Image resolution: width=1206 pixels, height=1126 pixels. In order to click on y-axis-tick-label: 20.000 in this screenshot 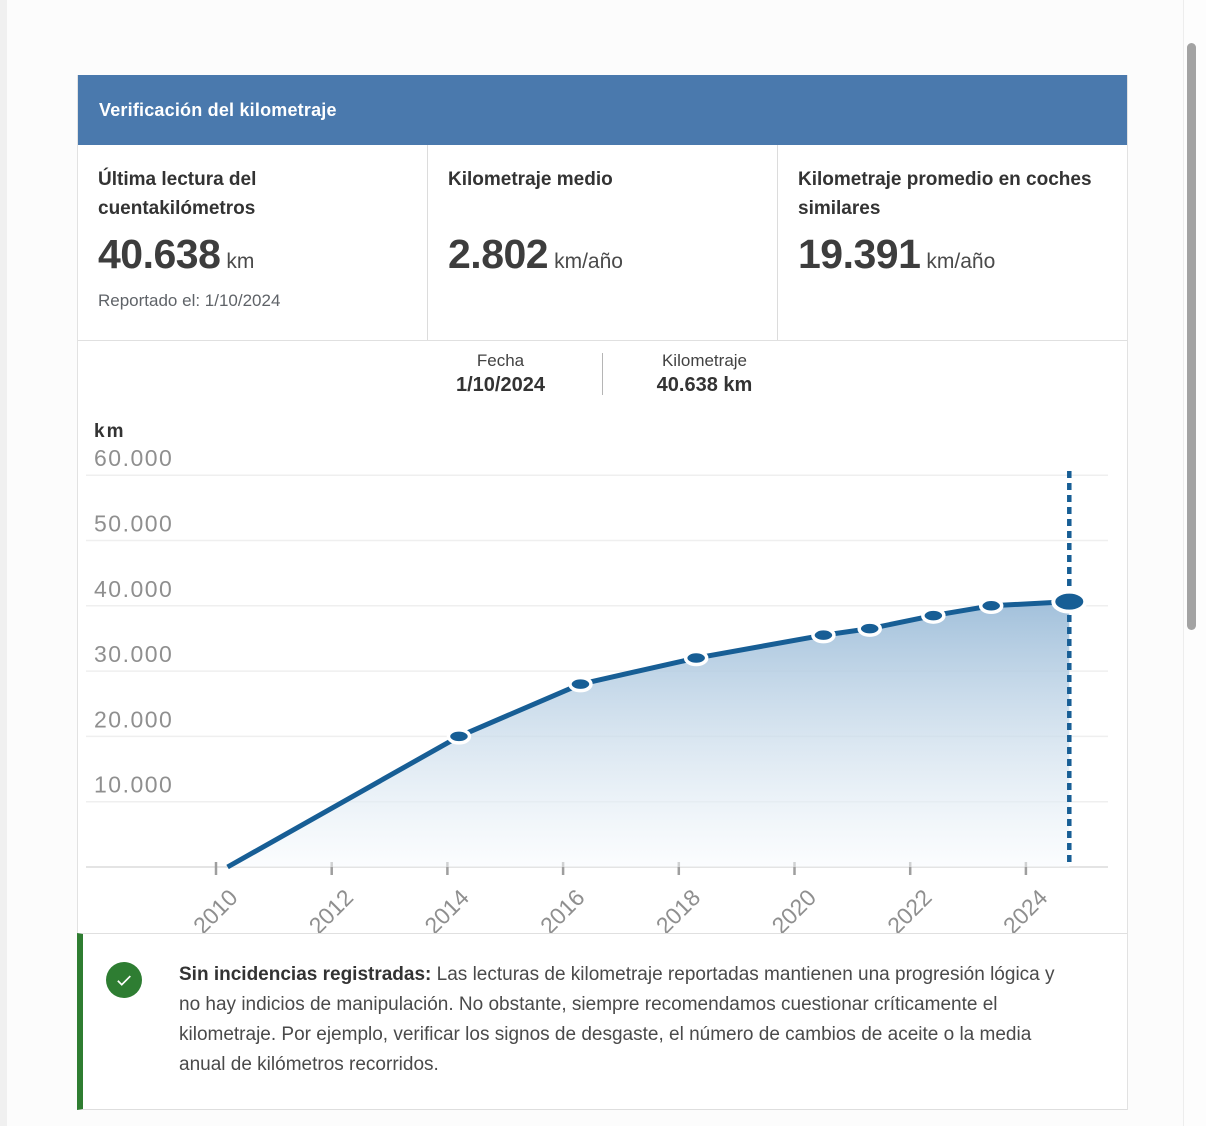, I will do `click(133, 719)`.